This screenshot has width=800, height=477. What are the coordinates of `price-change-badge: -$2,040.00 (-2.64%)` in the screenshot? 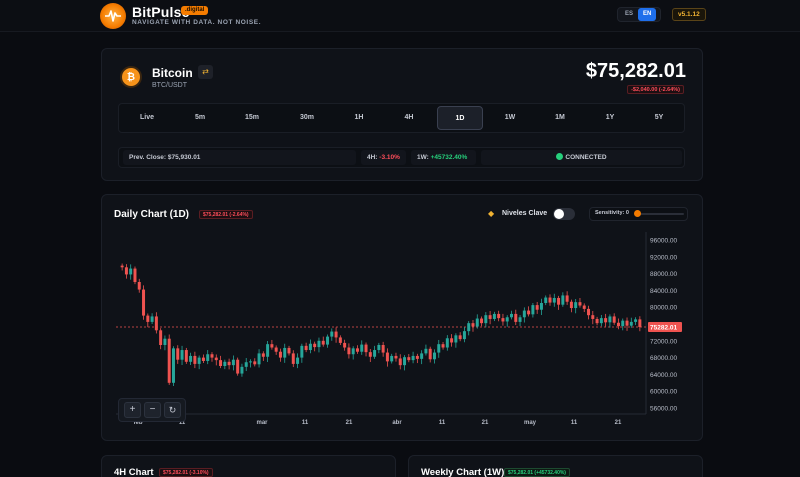 It's located at (655, 89).